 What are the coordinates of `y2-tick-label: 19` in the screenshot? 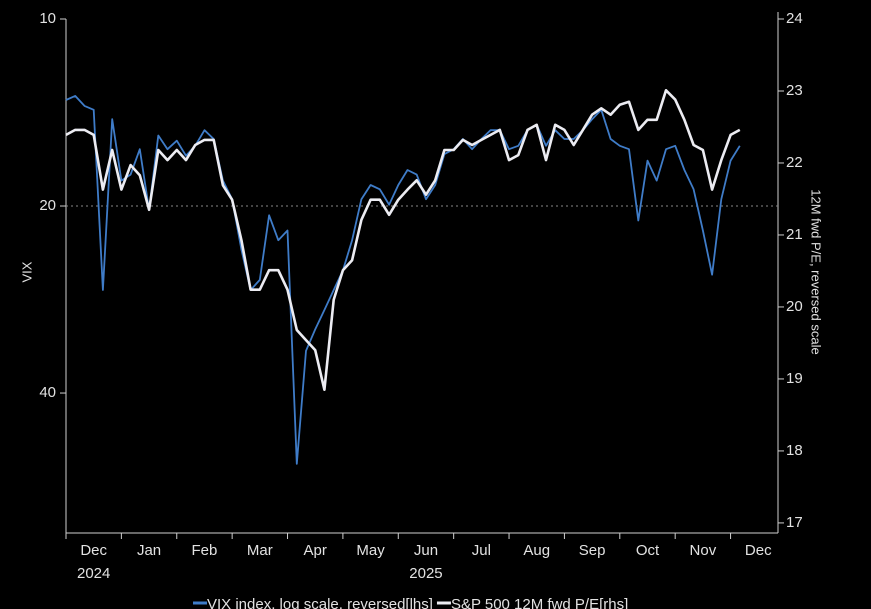 It's located at (794, 378).